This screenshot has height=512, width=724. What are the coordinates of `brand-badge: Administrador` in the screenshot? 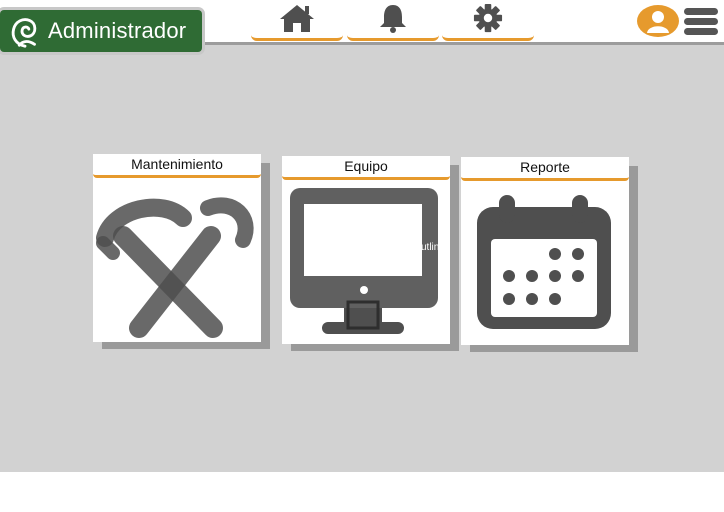 It's located at (101, 31).